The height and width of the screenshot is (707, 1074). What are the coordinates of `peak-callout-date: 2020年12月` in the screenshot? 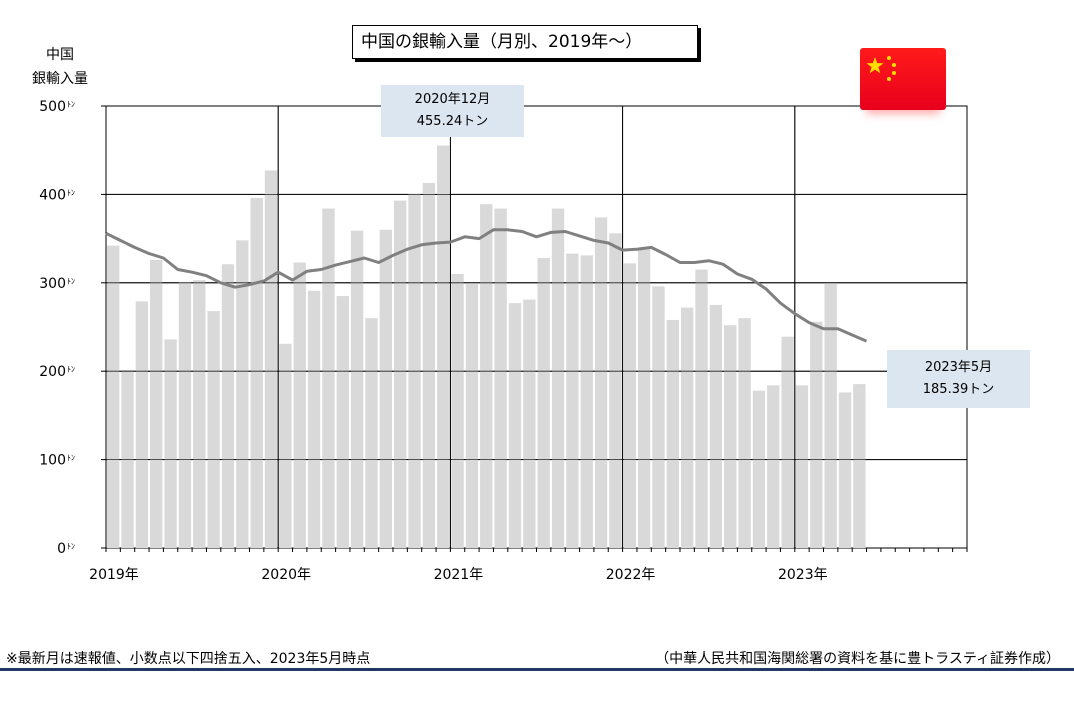 It's located at (452, 99).